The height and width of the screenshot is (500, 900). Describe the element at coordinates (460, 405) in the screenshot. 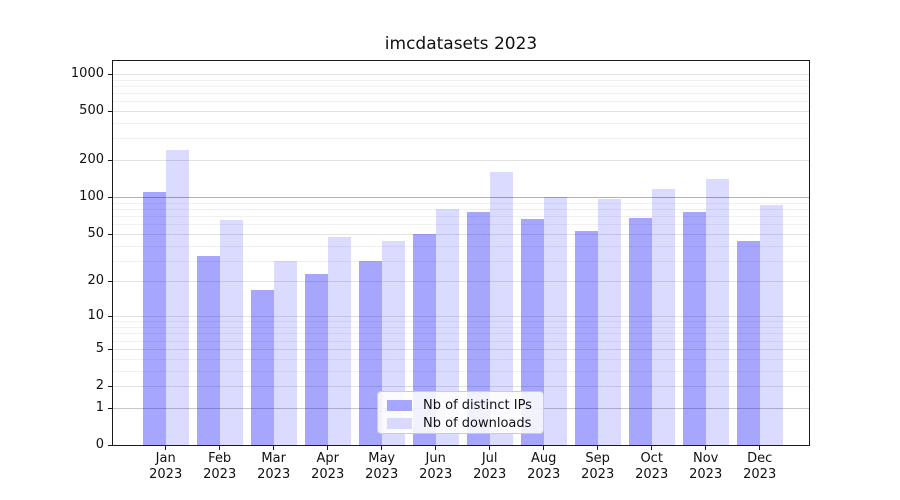

I see `legend-item: Nb of distinct IPs` at that location.